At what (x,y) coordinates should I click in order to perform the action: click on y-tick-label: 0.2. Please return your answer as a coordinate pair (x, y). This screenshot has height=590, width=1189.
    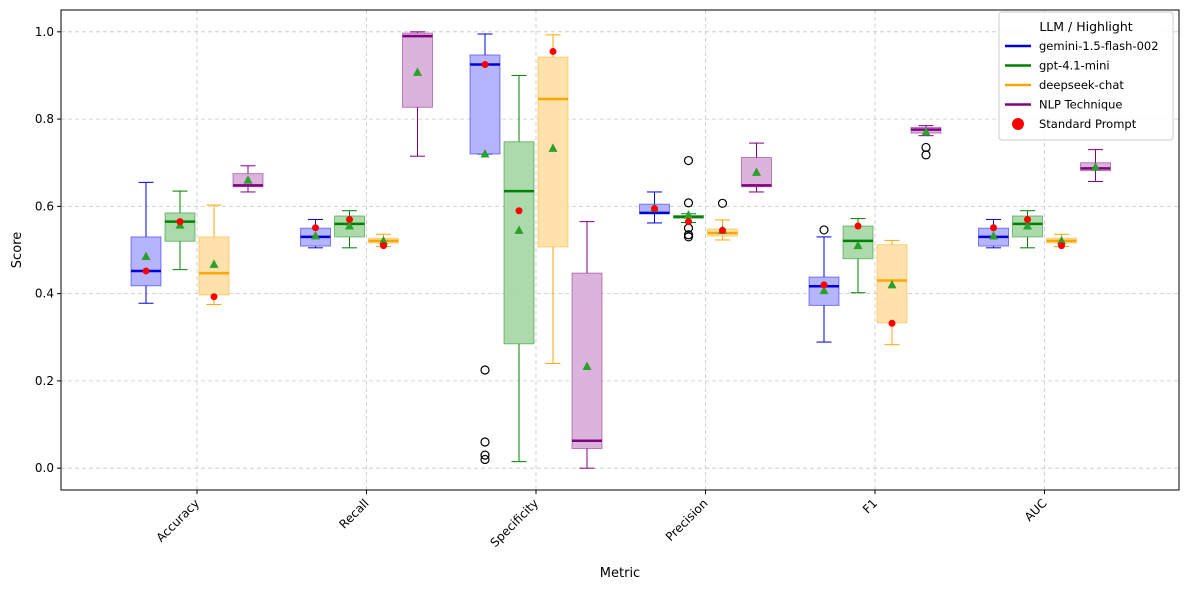
    Looking at the image, I should click on (44, 381).